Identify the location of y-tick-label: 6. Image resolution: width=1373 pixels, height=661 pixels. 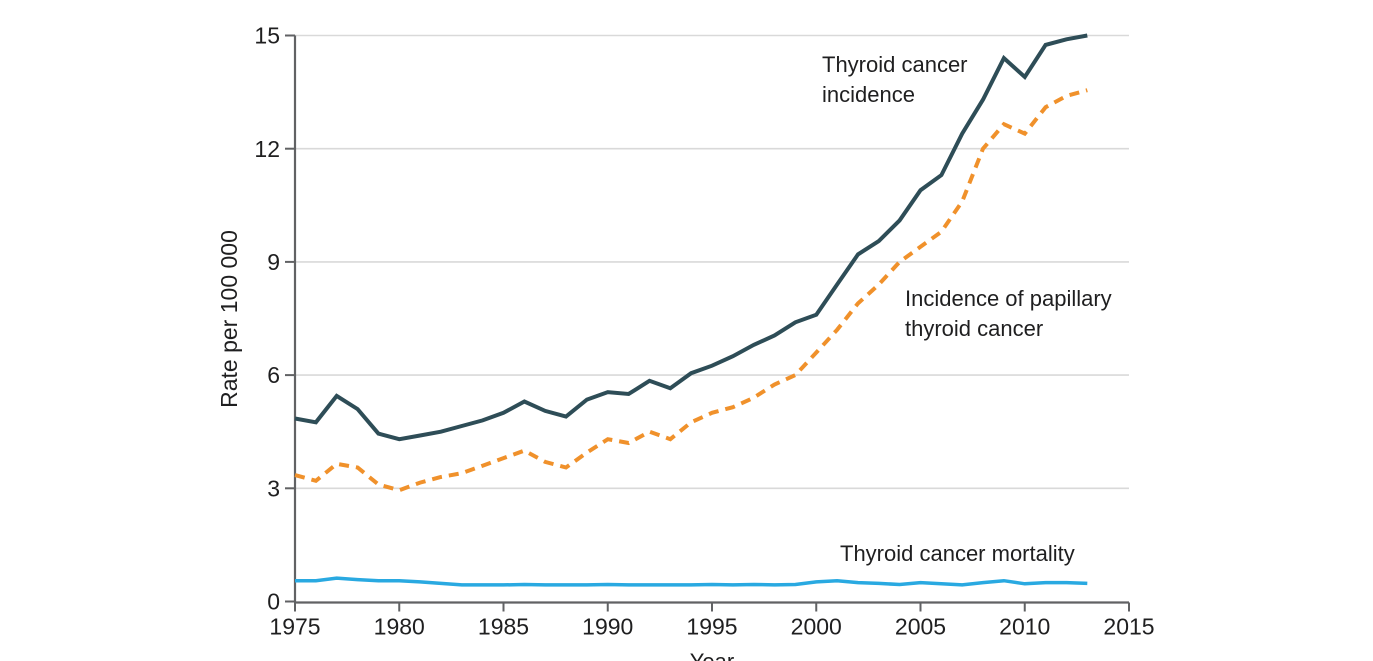
(273, 375).